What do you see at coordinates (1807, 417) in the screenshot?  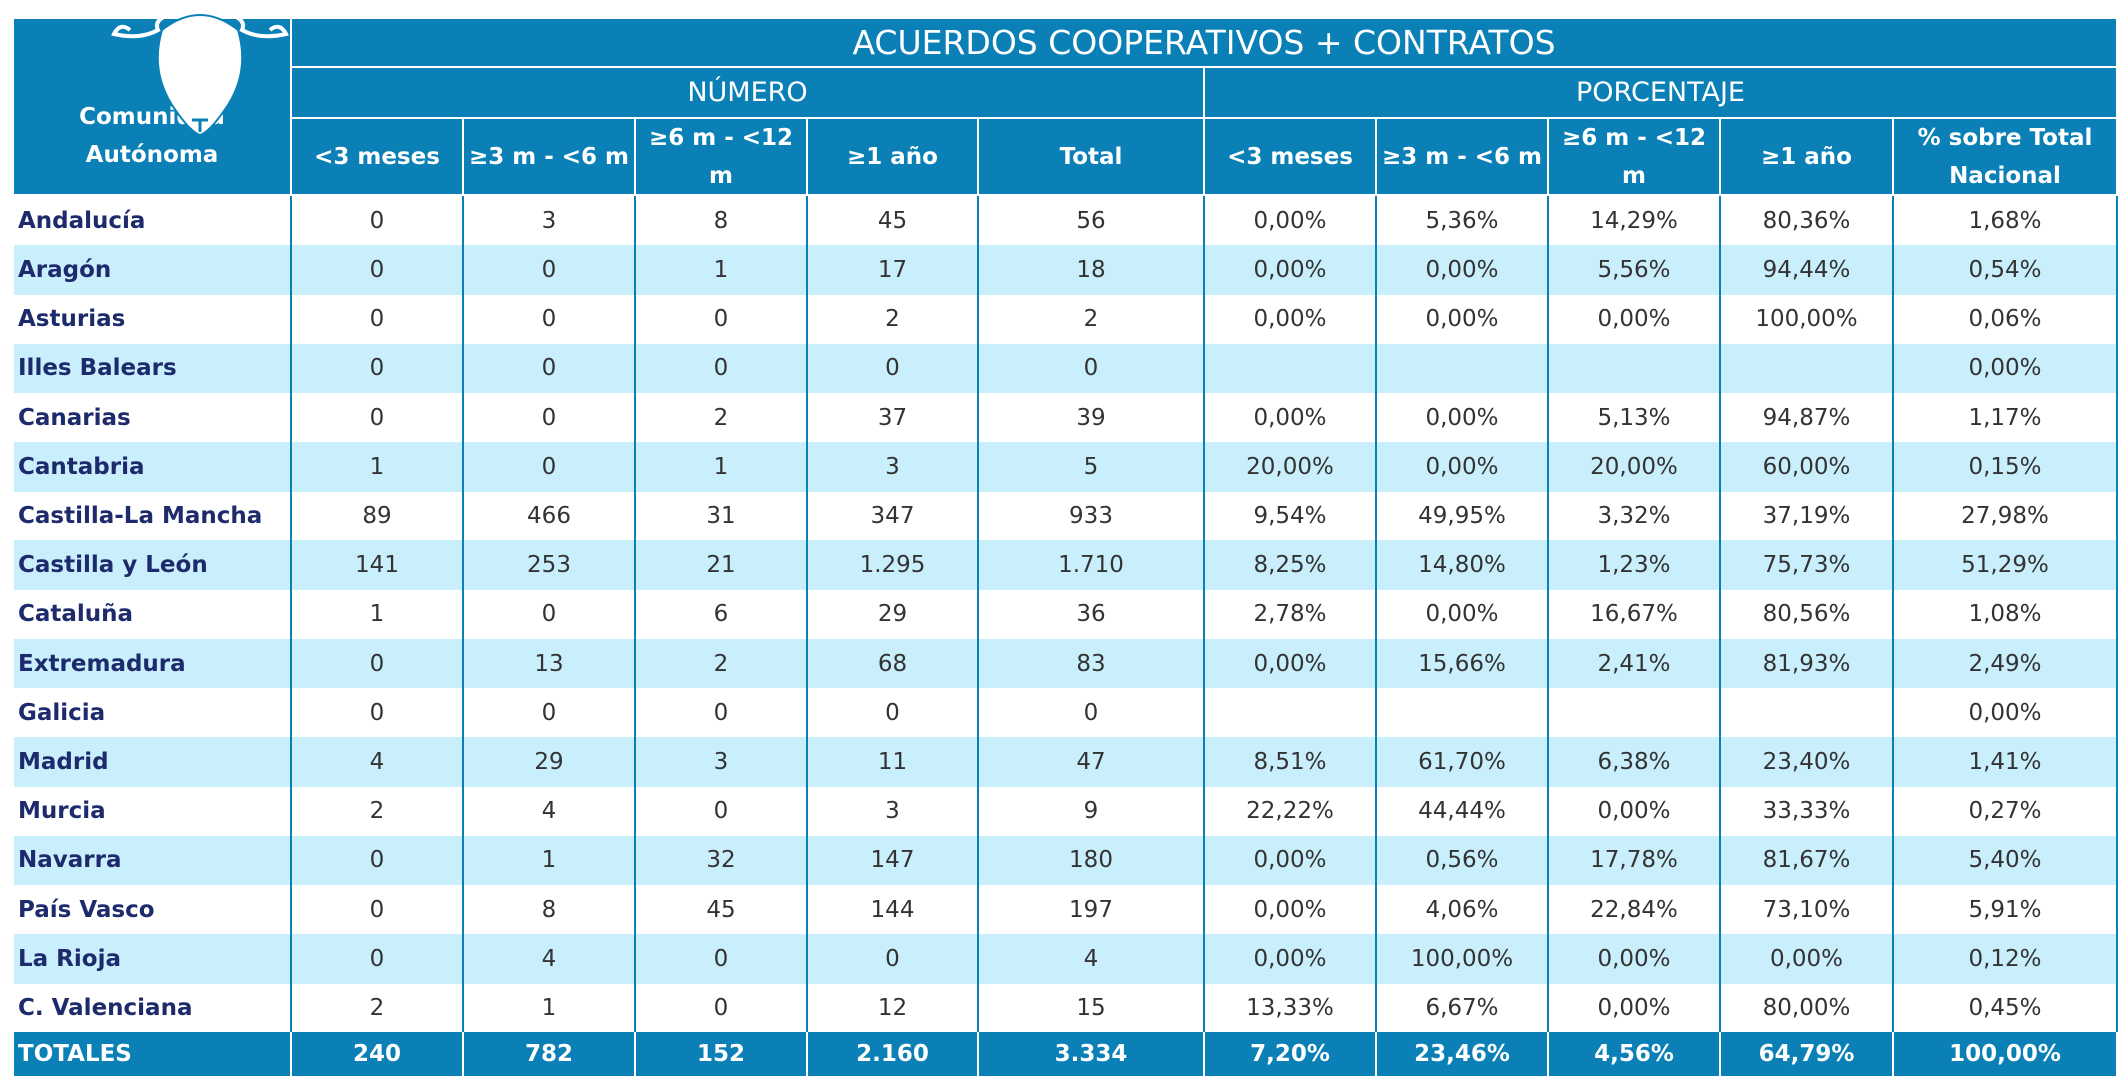 I see `table-cell: 94,87%` at bounding box center [1807, 417].